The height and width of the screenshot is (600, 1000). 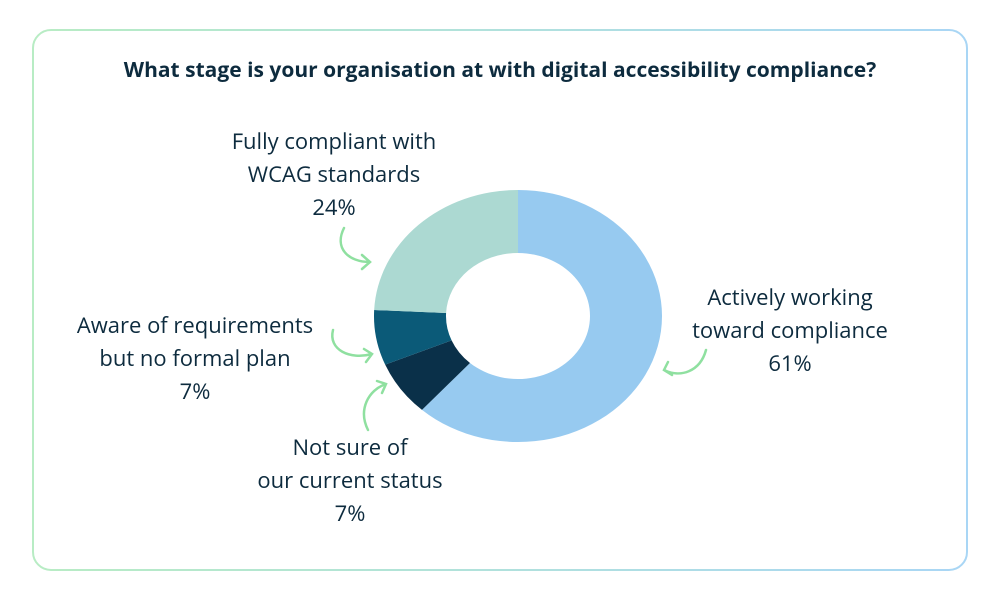 What do you see at coordinates (790, 313) in the screenshot?
I see `category-label: Actively working toward compliance` at bounding box center [790, 313].